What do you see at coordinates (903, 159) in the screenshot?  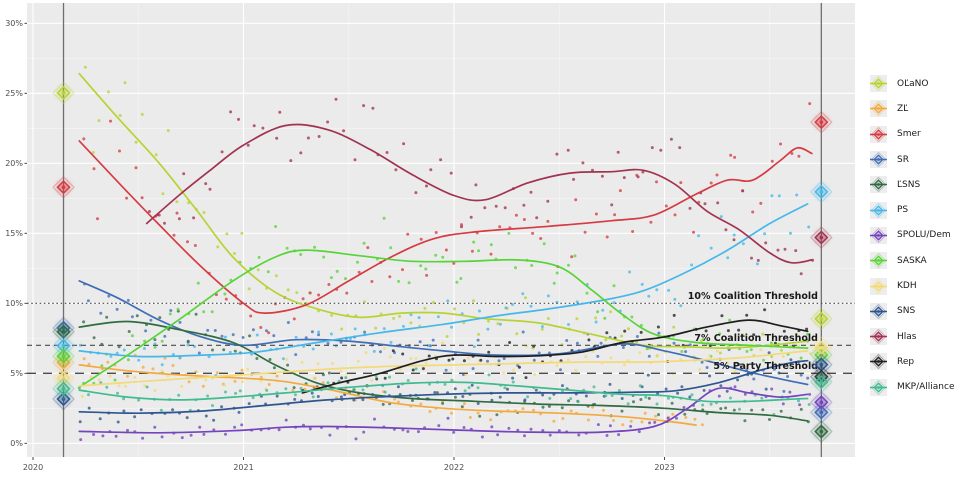 I see `legend-label: SR` at bounding box center [903, 159].